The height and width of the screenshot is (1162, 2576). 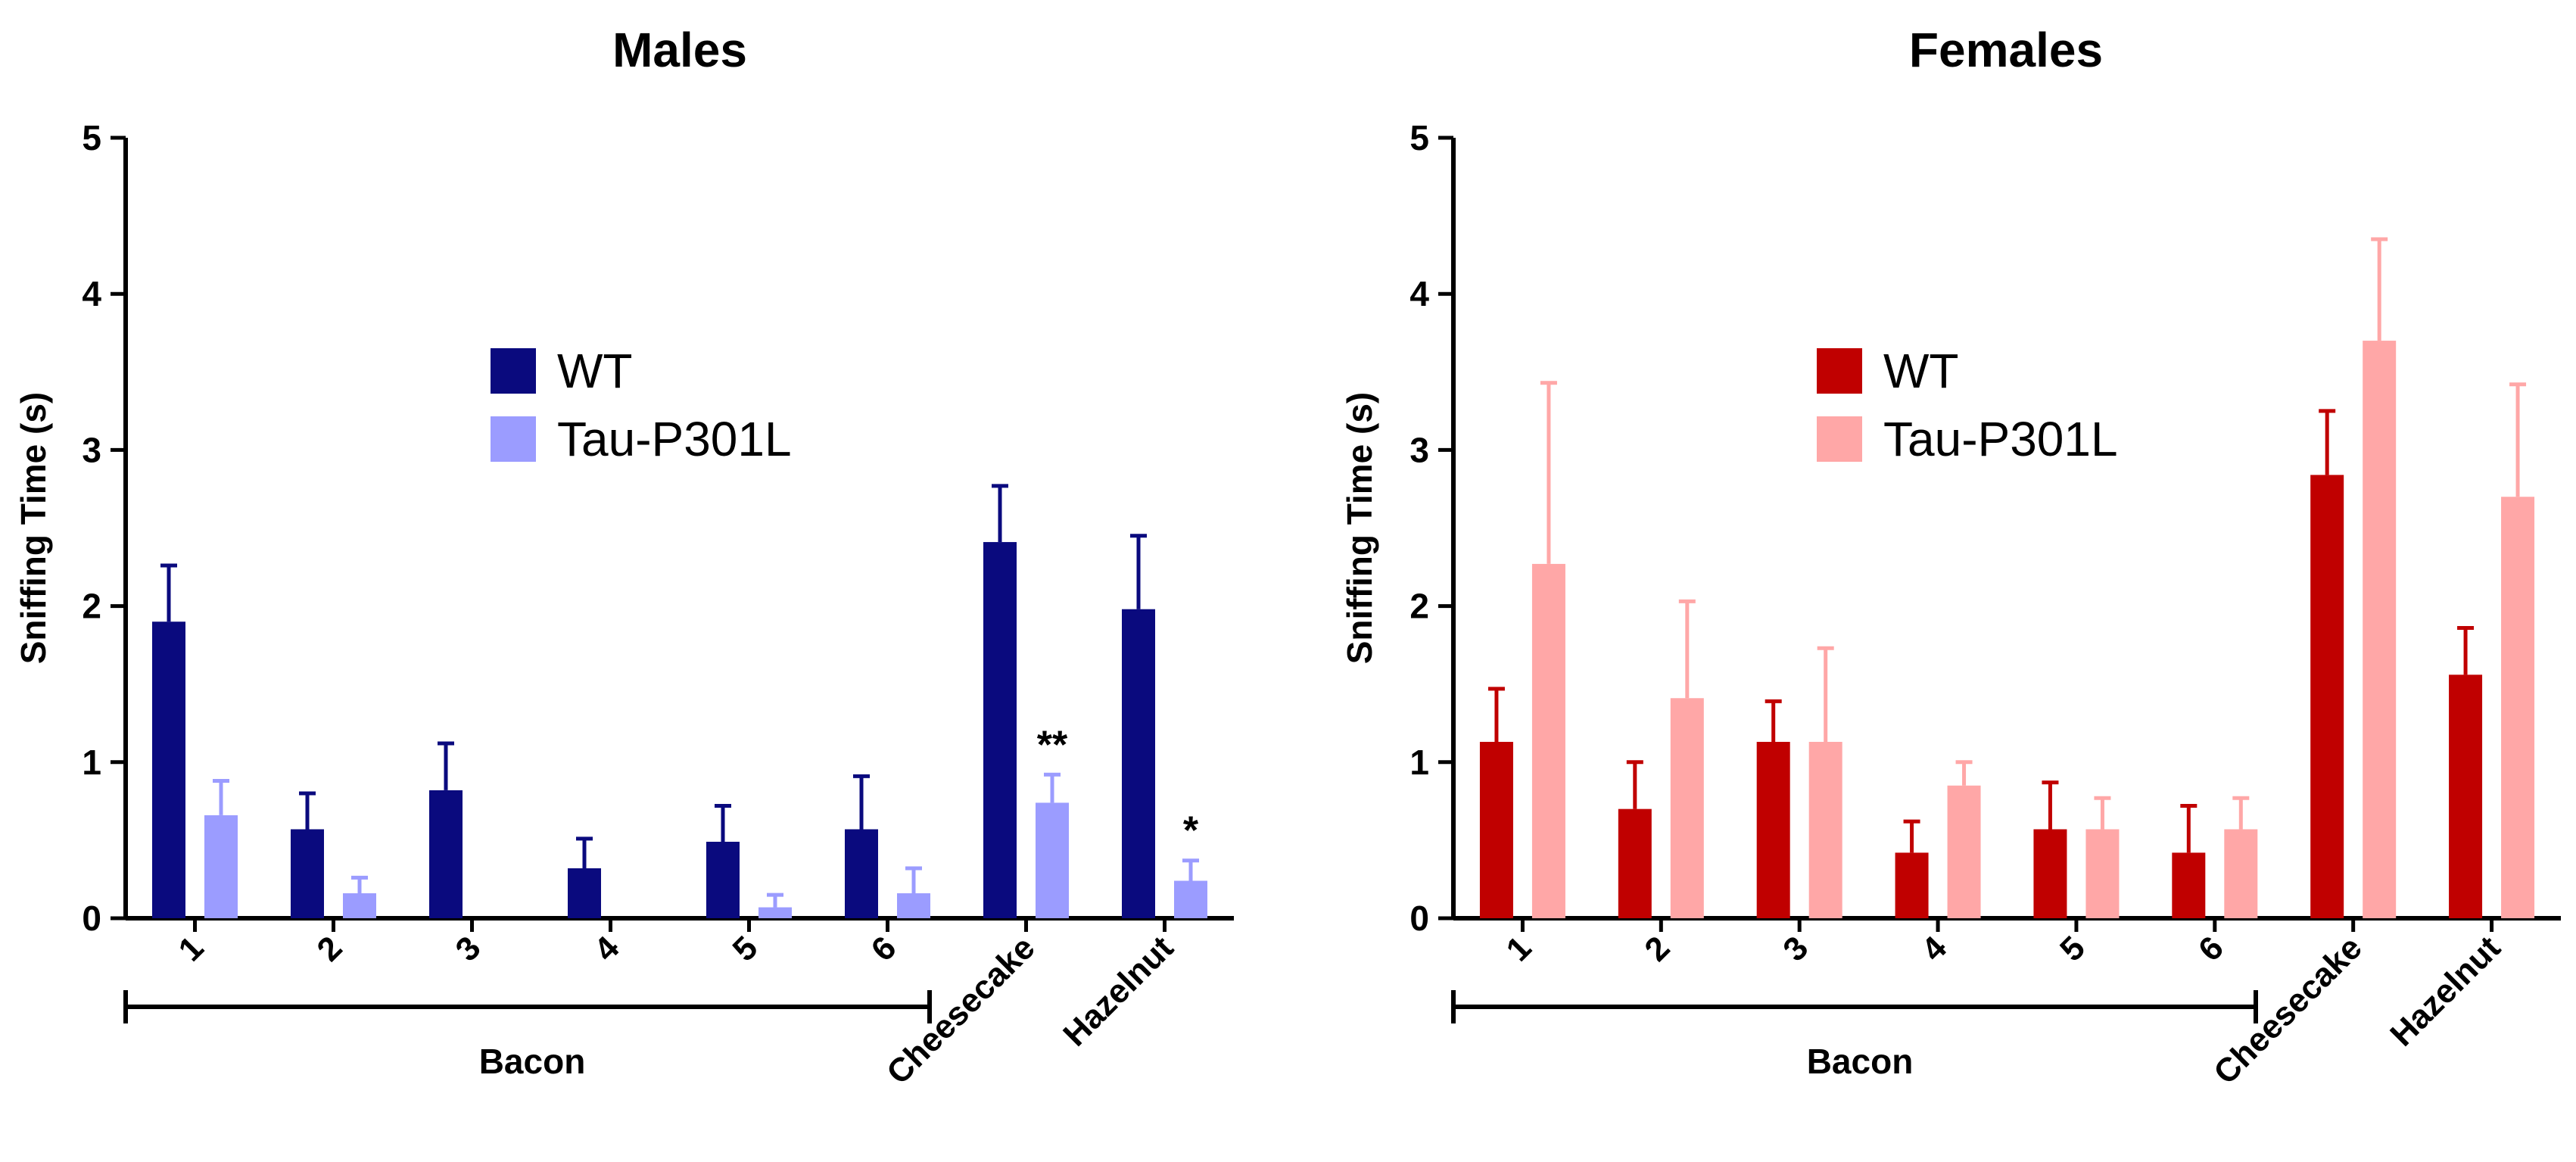 I want to click on significance-marker: *, so click(x=1191, y=831).